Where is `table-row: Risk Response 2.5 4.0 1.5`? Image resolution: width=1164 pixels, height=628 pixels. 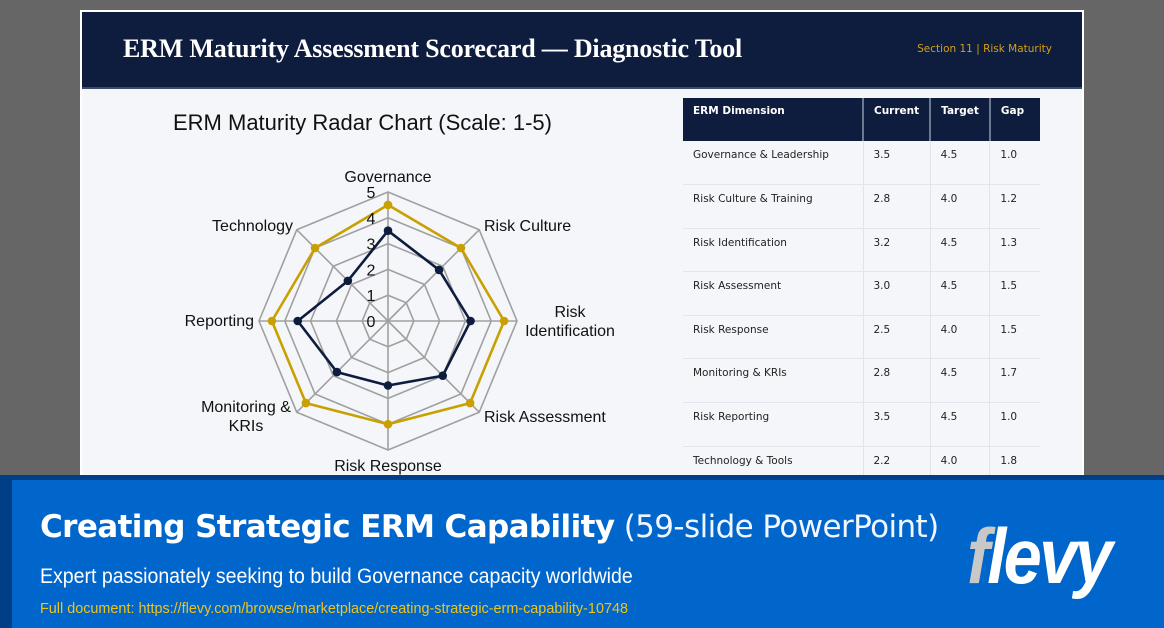 table-row: Risk Response 2.5 4.0 1.5 is located at coordinates (861, 337).